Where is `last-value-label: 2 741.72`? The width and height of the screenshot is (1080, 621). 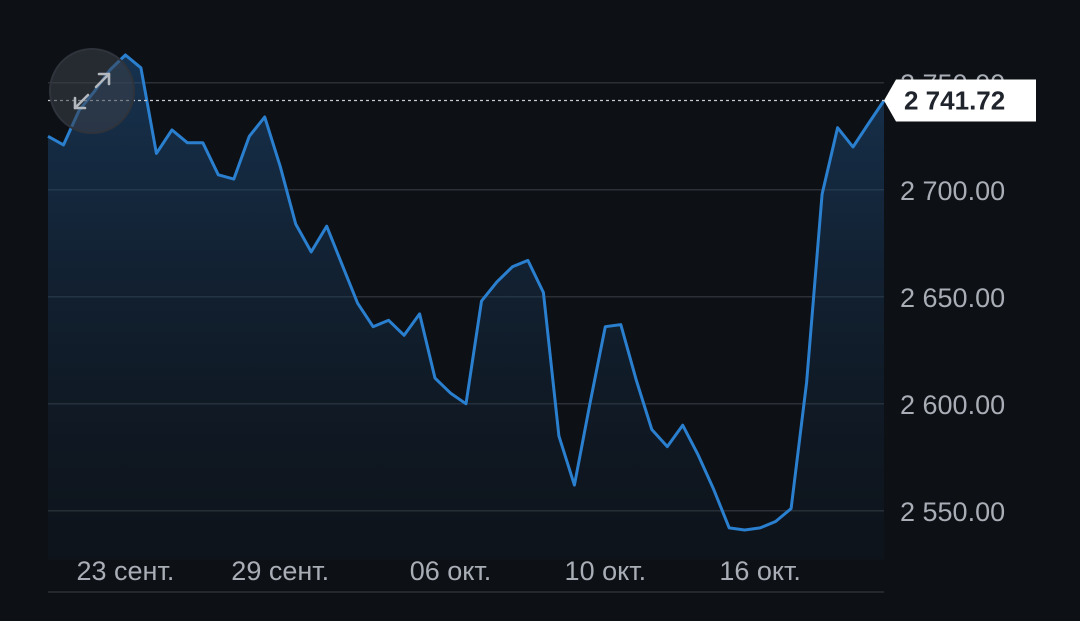 last-value-label: 2 741.72 is located at coordinates (954, 101).